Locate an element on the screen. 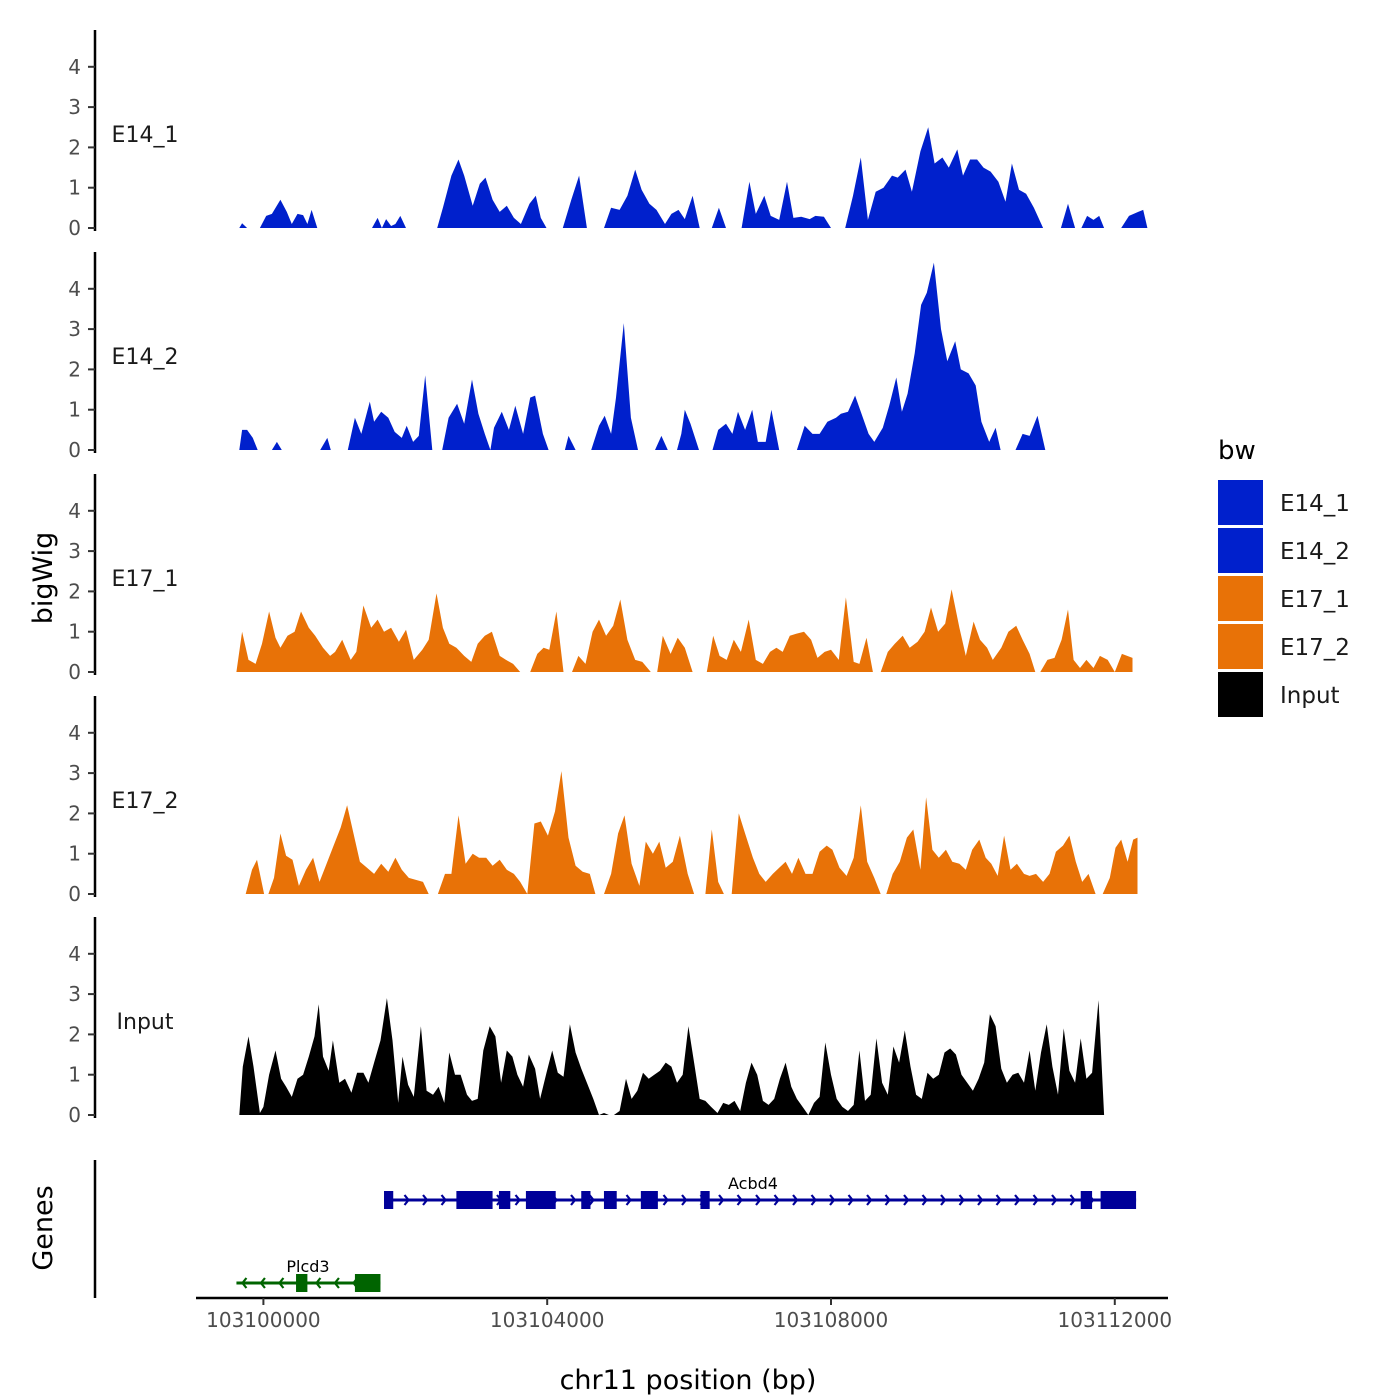  x-axis-title: chr11 position (bp) is located at coordinates (688, 1380).